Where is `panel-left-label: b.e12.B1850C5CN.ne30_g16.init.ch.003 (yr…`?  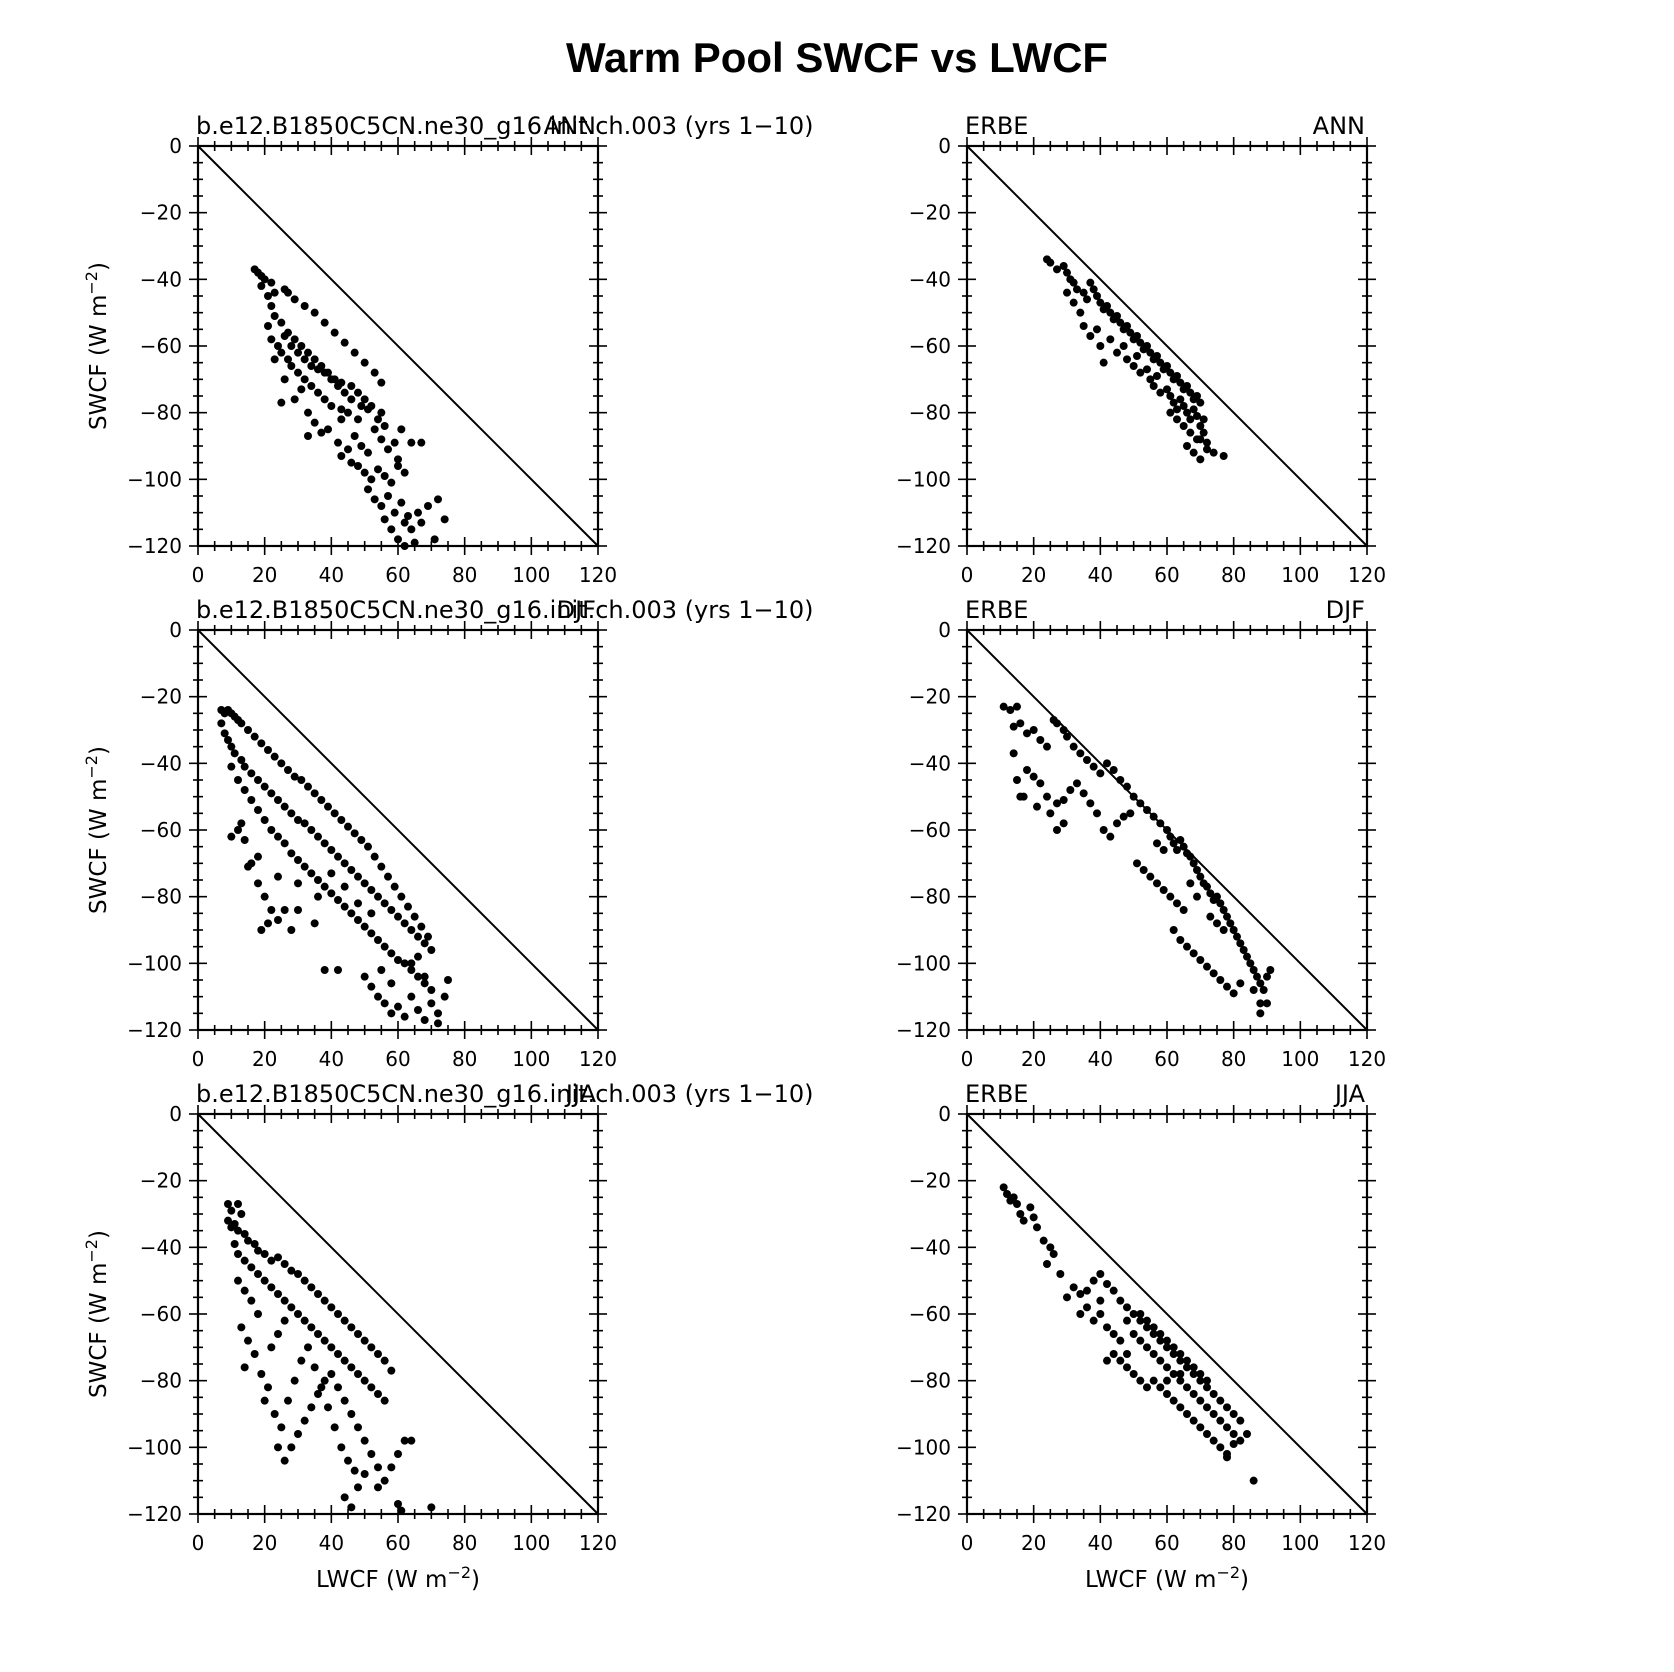
panel-left-label: b.e12.B1850C5CN.ne30_g16.init.ch.003 (yr… is located at coordinates (505, 610).